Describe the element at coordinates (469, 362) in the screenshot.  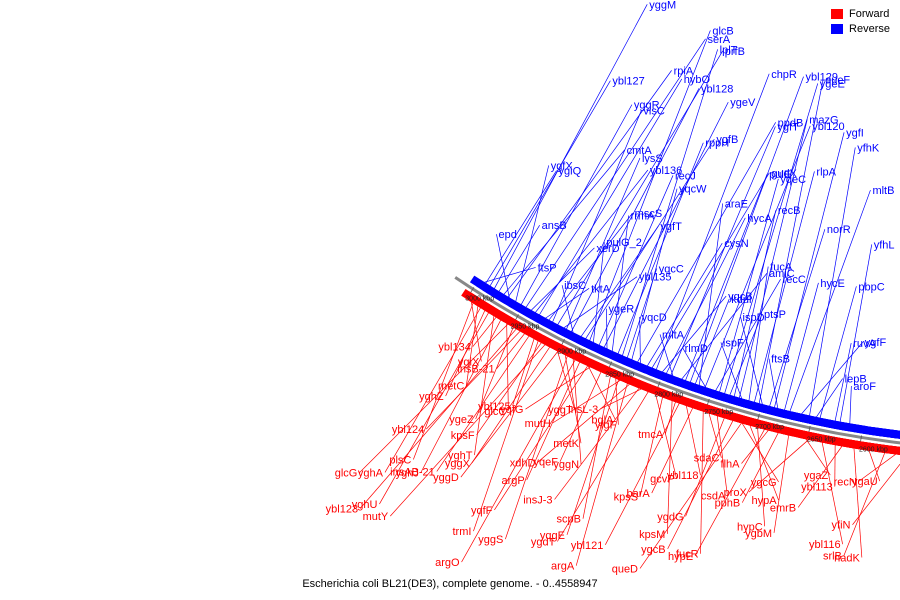
I see `gene-label: ygiX` at that location.